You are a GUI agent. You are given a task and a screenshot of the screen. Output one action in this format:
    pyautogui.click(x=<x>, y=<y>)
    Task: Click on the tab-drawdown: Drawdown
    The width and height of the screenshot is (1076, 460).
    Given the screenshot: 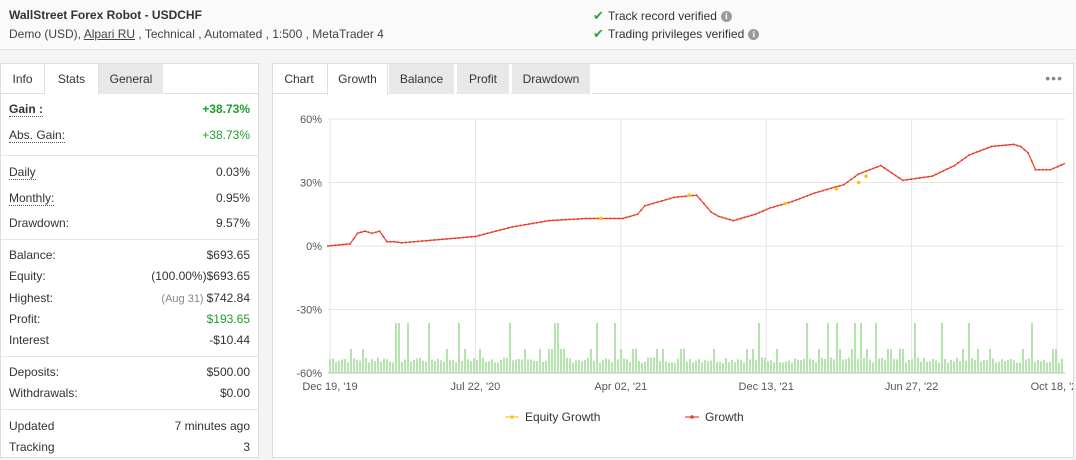 What is the action you would take?
    pyautogui.click(x=552, y=79)
    